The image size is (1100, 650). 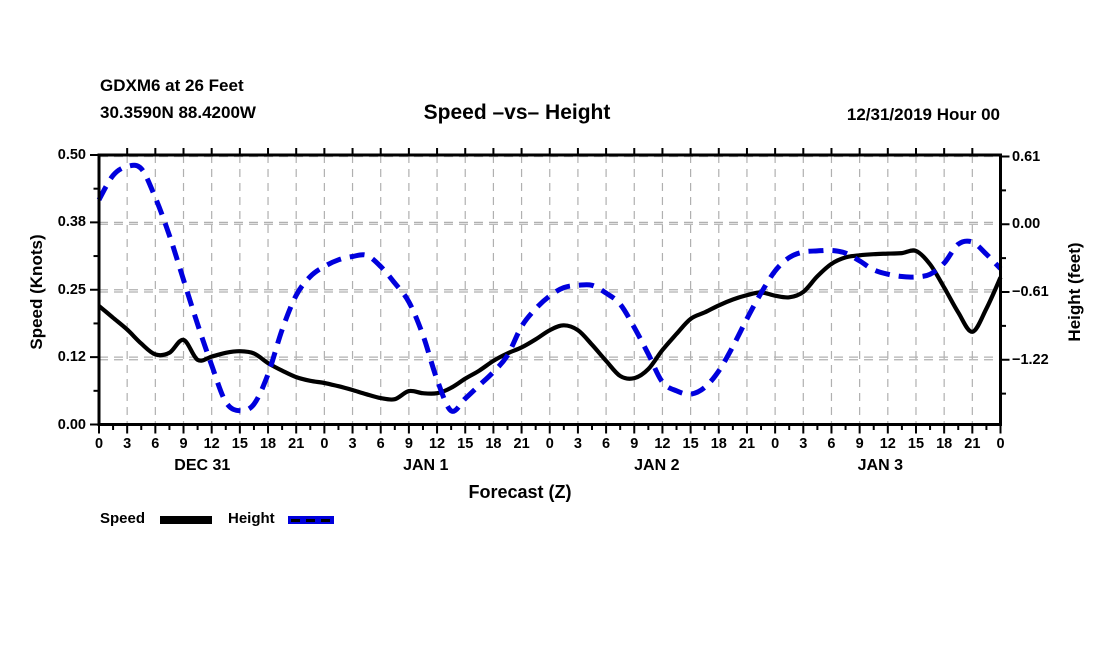 What do you see at coordinates (517, 112) in the screenshot?
I see `chart-title: Speed –vs– Height` at bounding box center [517, 112].